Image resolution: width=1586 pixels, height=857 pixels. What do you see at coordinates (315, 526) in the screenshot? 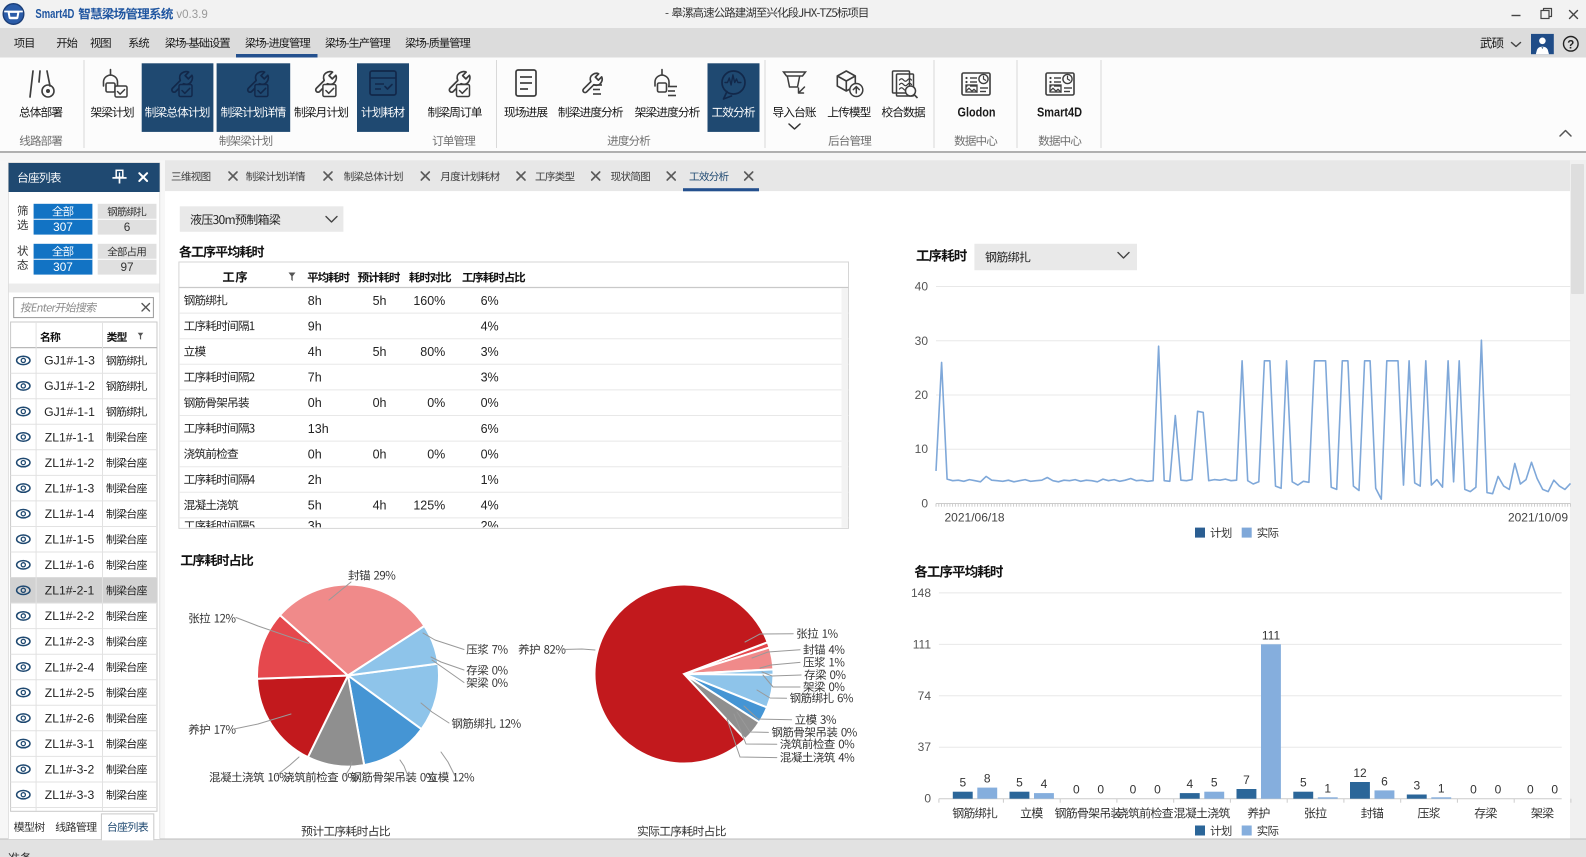
I see `svg-text: 3h` at bounding box center [315, 526].